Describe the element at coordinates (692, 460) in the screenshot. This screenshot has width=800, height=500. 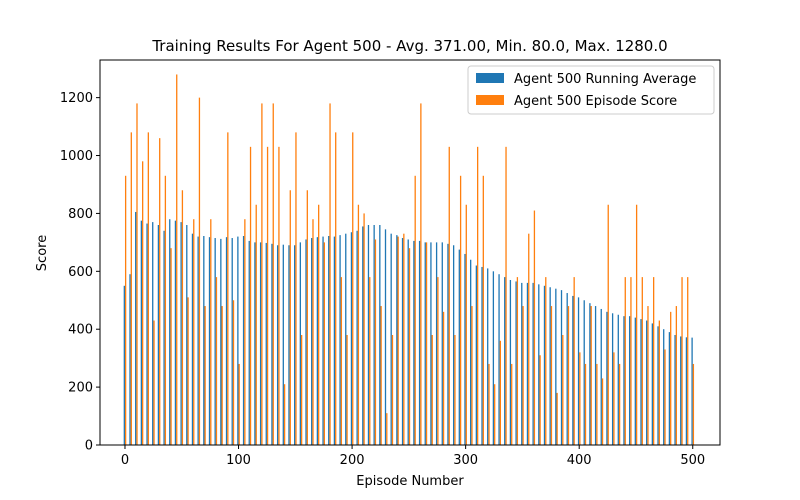
I see `x-tick-label: 500` at that location.